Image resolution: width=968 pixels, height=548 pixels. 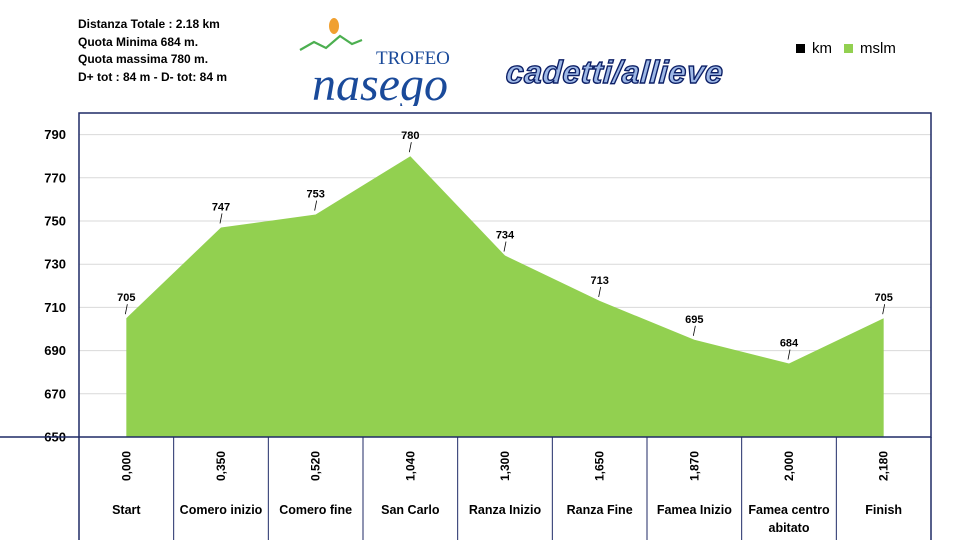 I want to click on logo-mountain-line, so click(x=331, y=42).